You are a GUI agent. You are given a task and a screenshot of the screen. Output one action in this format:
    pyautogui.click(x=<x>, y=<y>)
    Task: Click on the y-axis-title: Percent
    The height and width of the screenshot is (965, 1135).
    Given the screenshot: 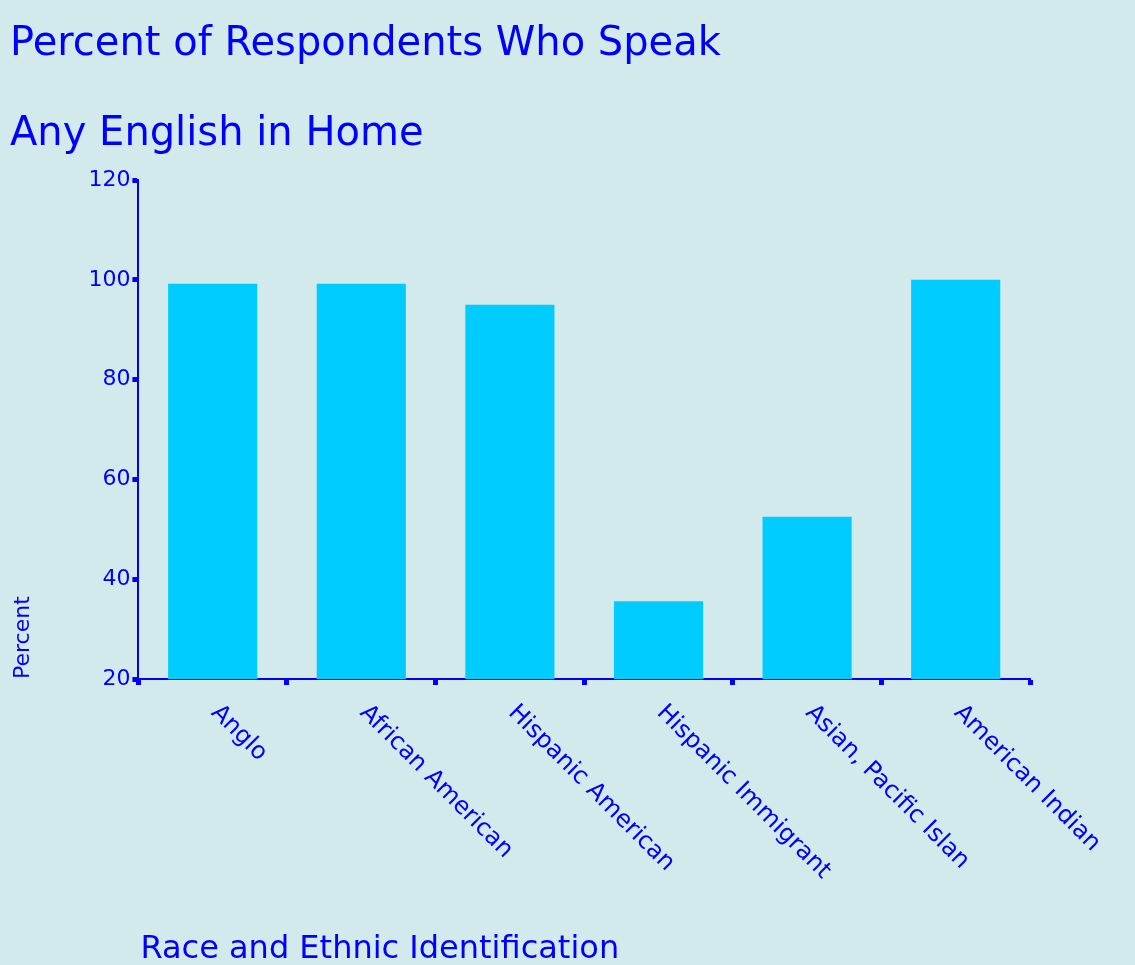 What is the action you would take?
    pyautogui.click(x=21, y=637)
    